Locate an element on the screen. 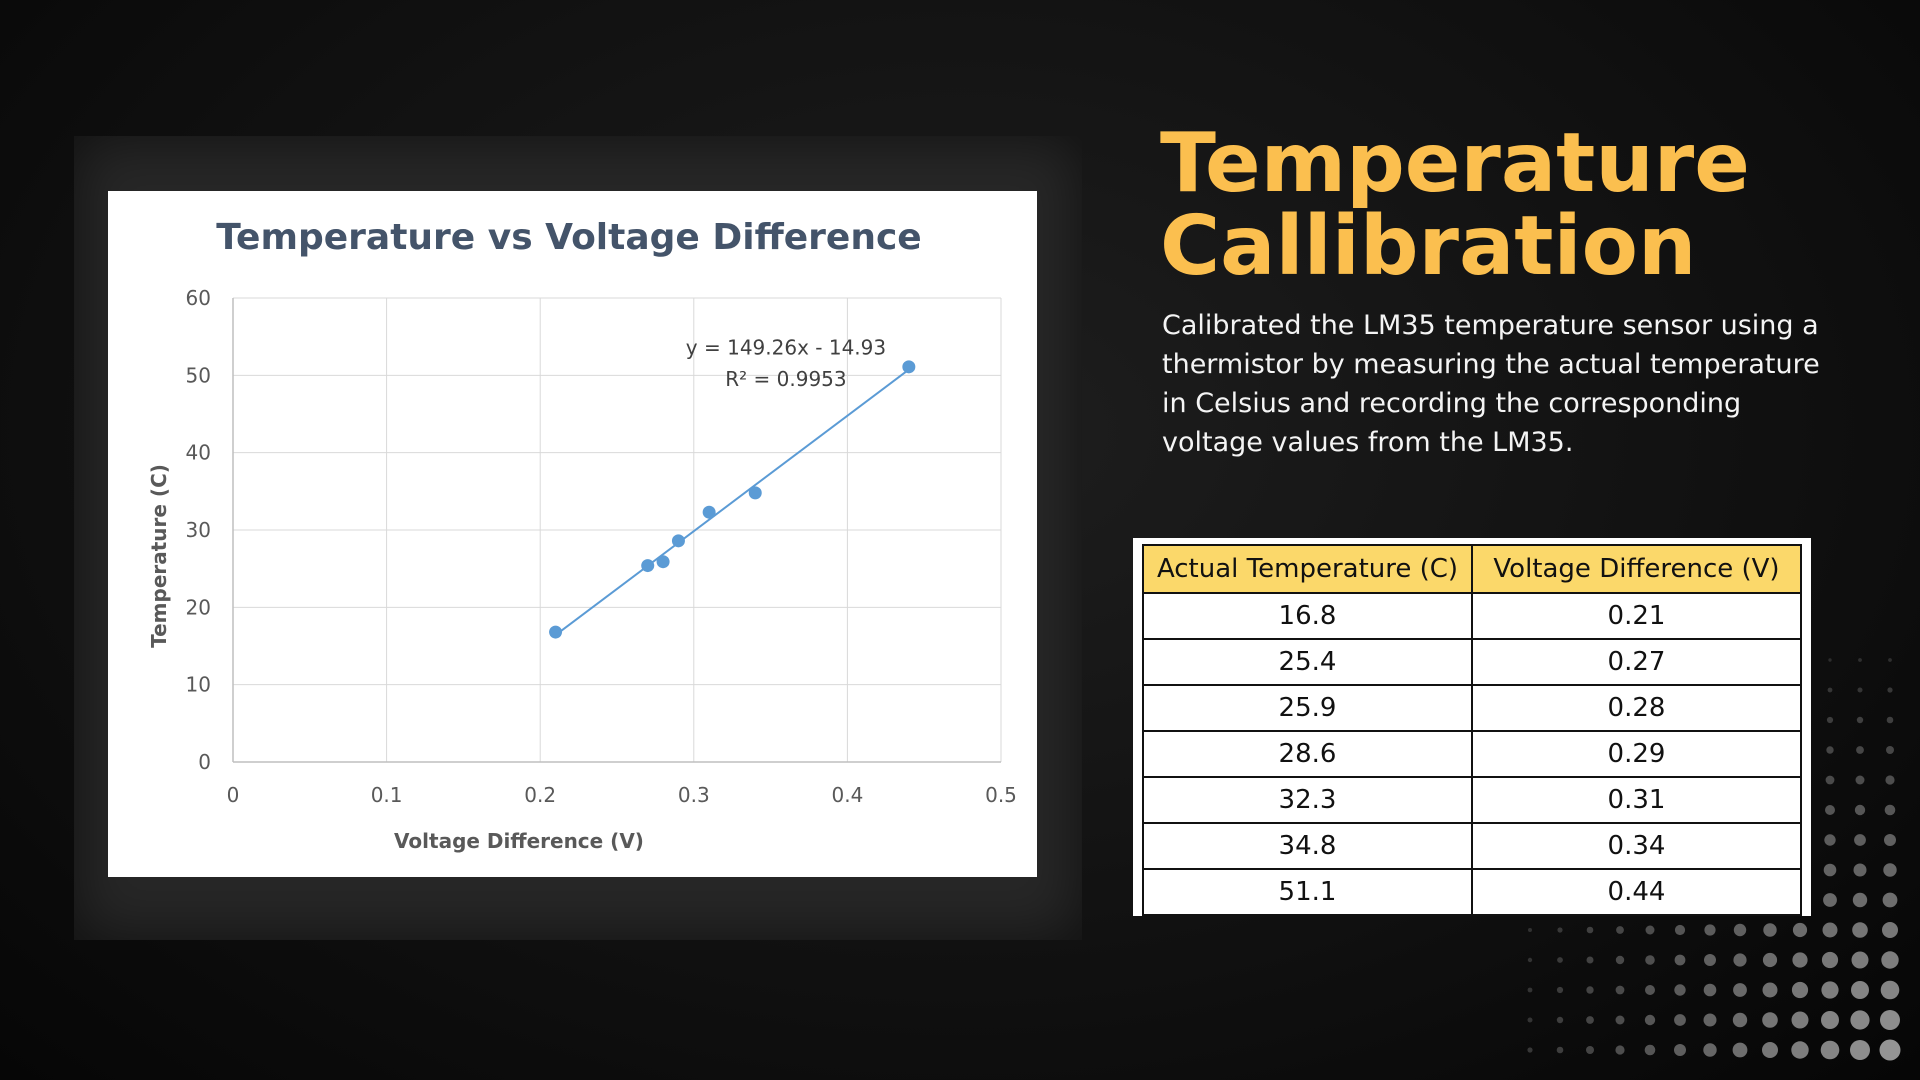 The width and height of the screenshot is (1920, 1080). cell-temperature: 34.8 is located at coordinates (1307, 846).